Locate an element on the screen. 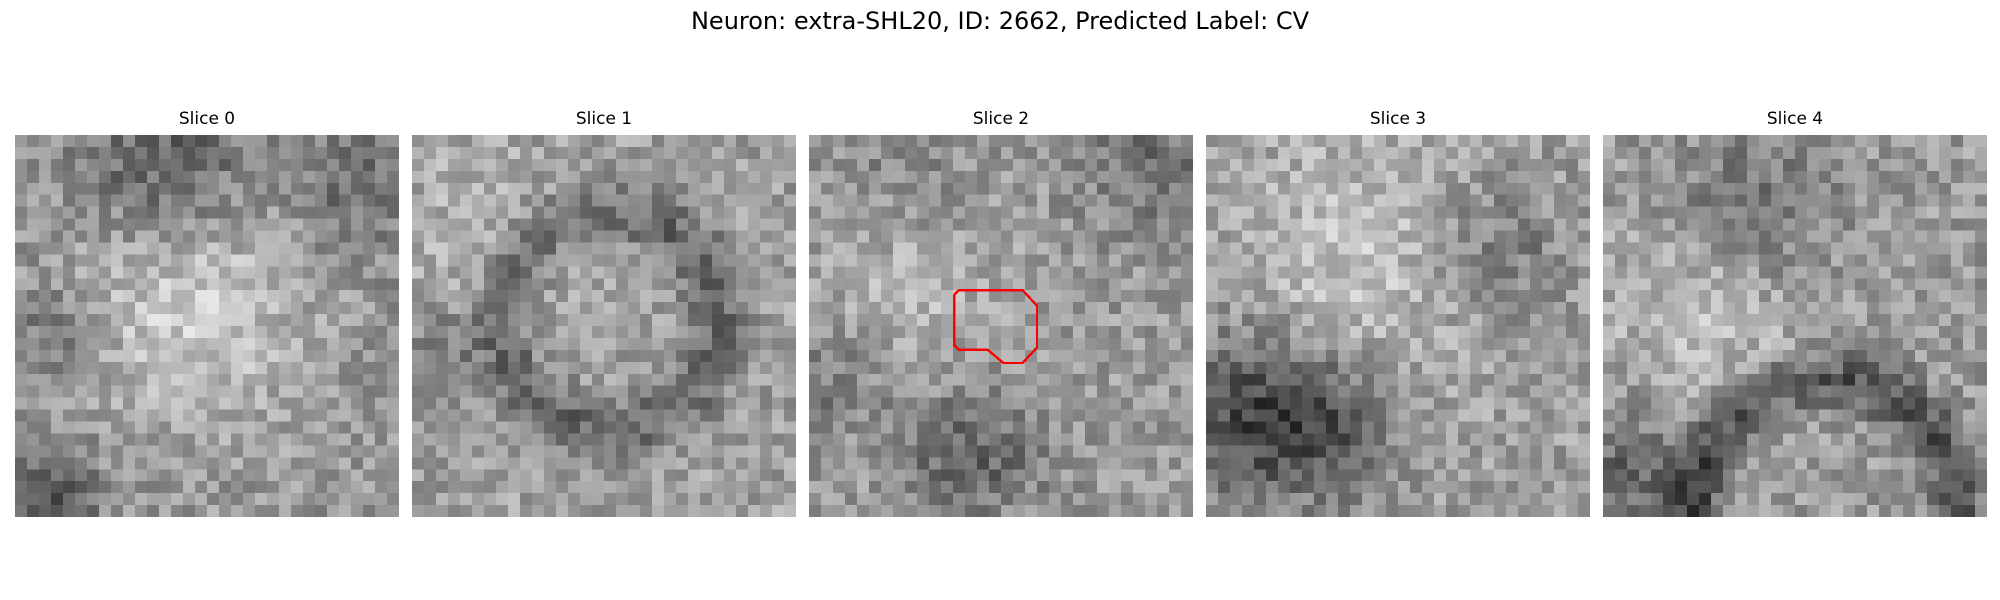 The width and height of the screenshot is (2000, 600). slice-4-title: Slice 4 is located at coordinates (1795, 119).